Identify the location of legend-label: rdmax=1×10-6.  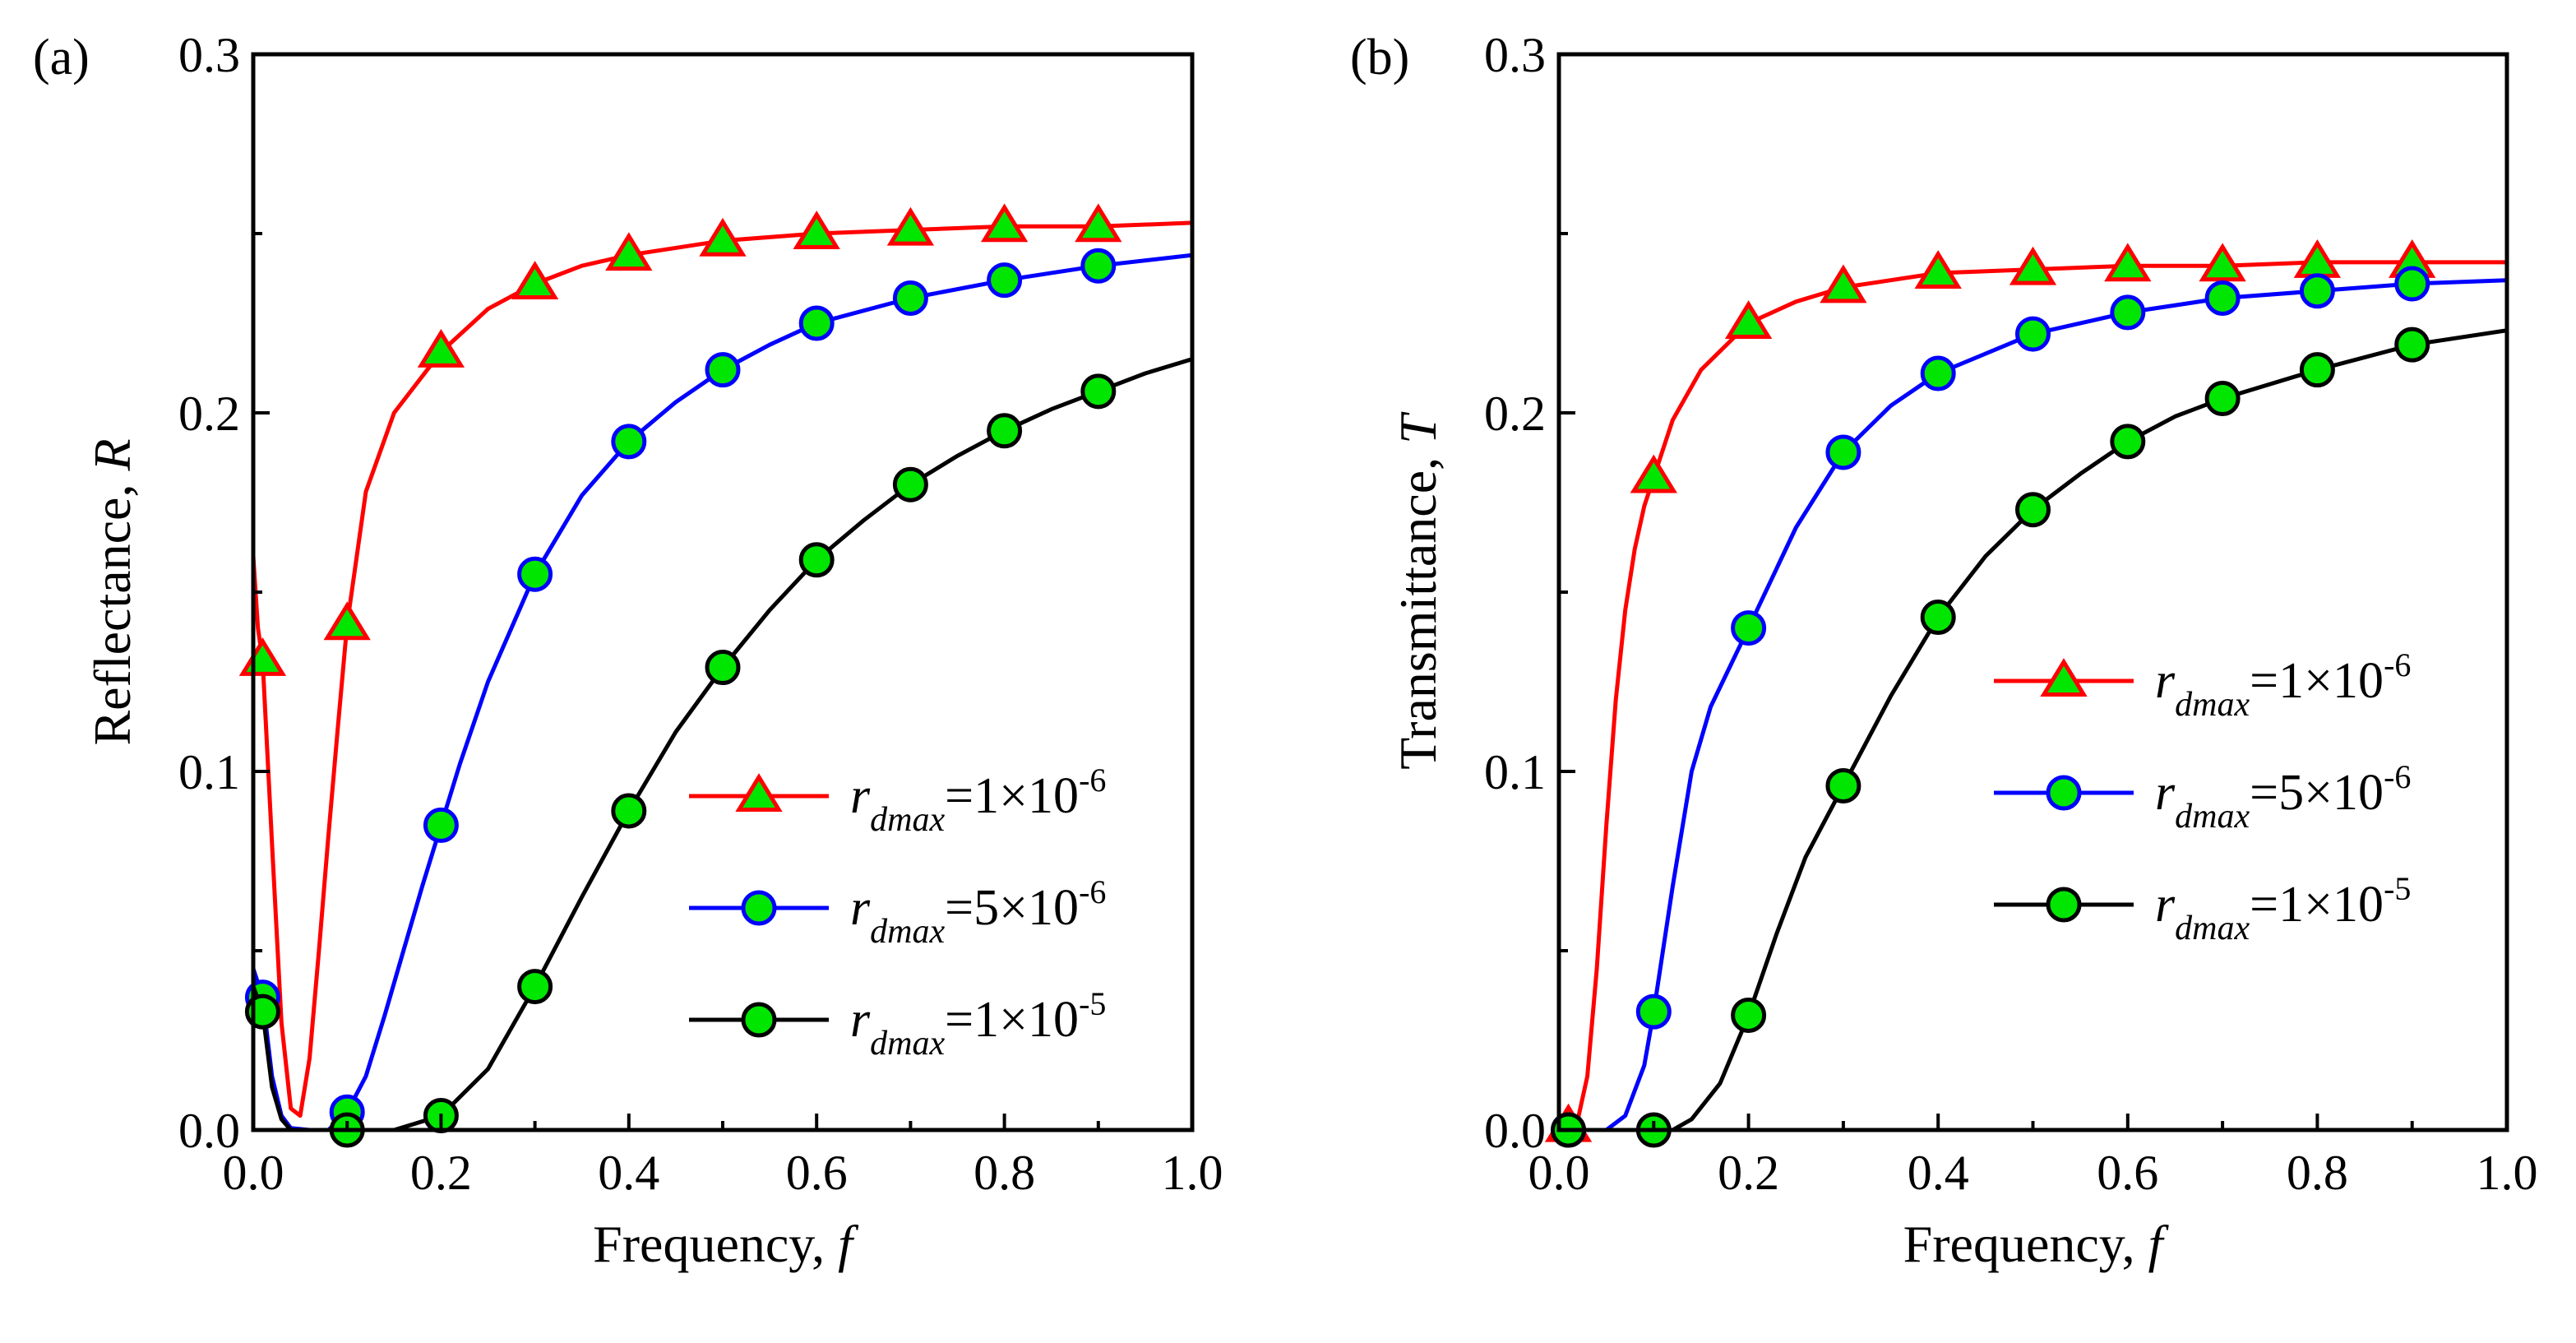
(2283, 685).